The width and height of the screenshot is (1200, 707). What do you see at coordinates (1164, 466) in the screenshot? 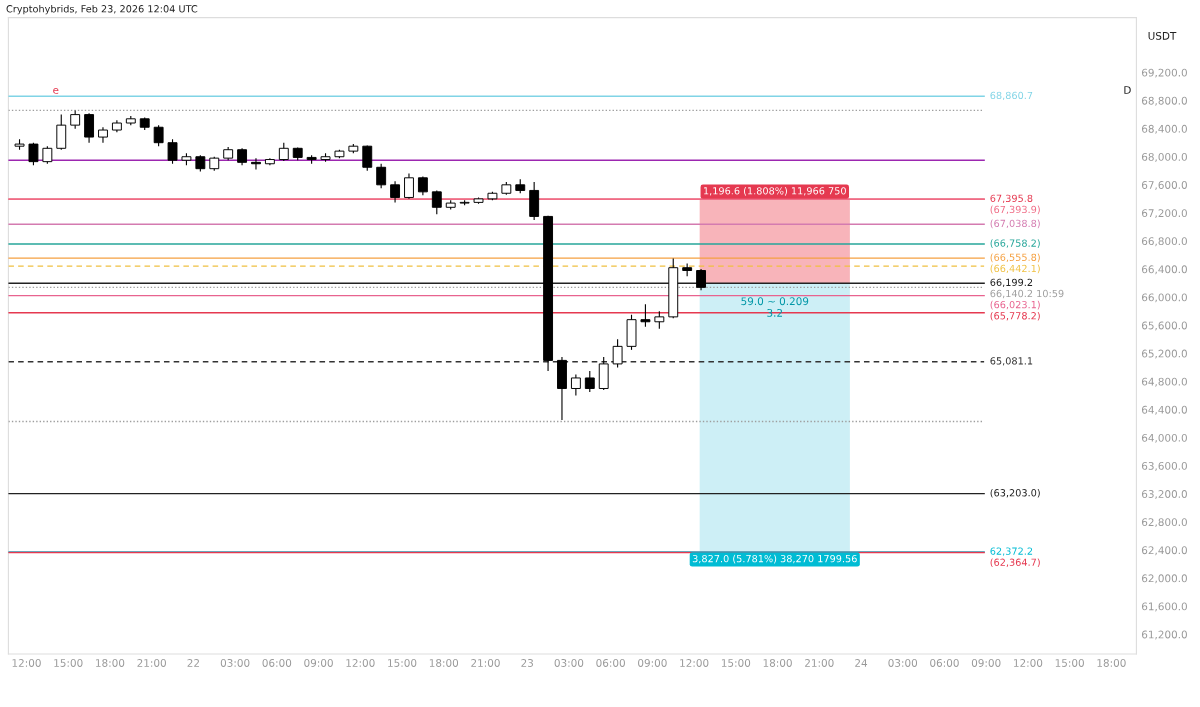
I see `y-tick-label: 63,600.0` at bounding box center [1164, 466].